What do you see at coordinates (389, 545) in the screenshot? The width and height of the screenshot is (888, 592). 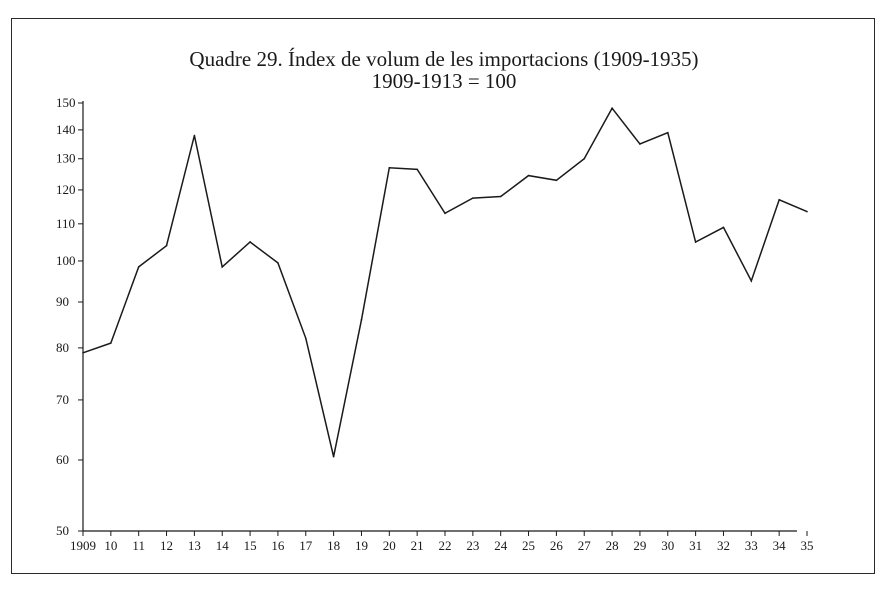 I see `x-tick-label: 20` at bounding box center [389, 545].